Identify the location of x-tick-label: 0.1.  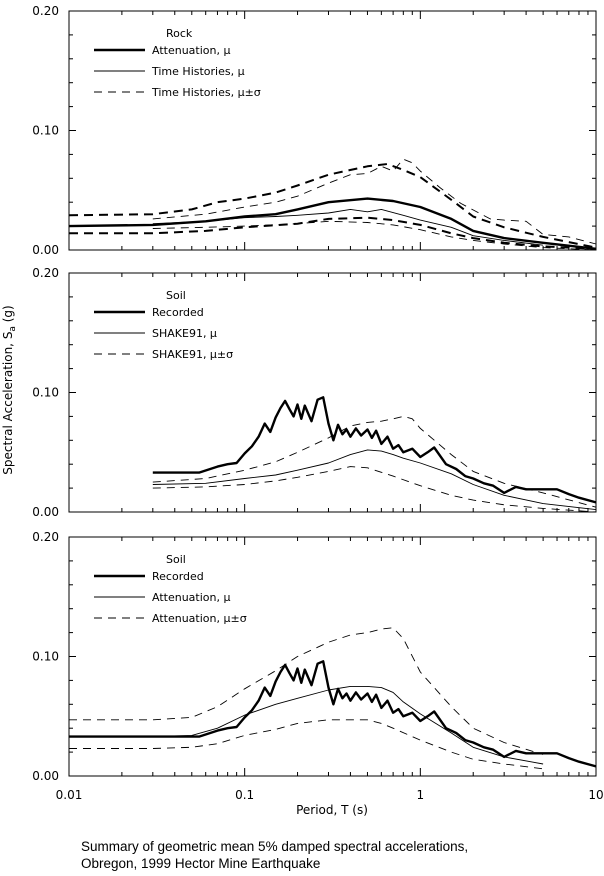
(244, 795).